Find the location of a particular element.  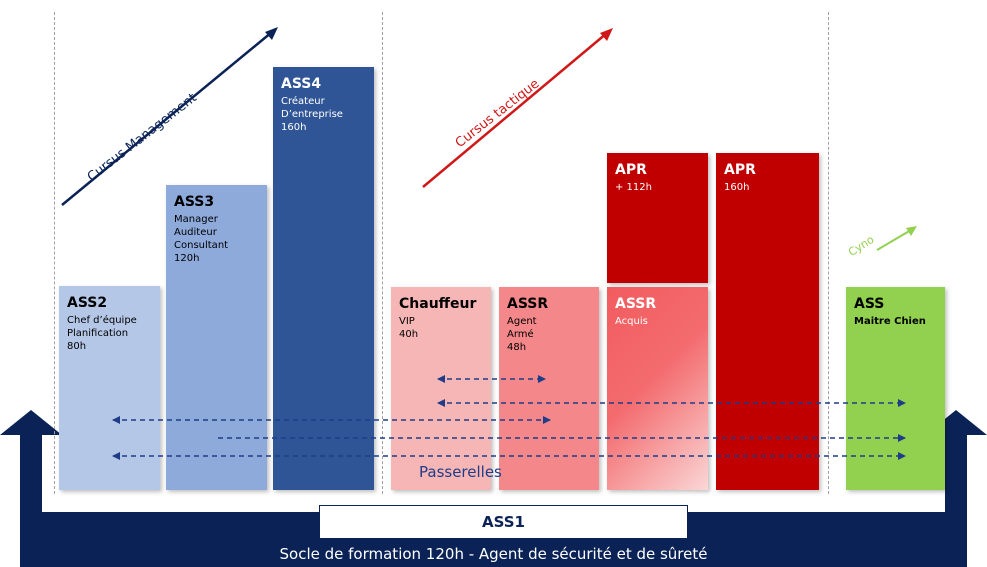

bar-ass2-desc: Chef d’équipe Planification 80h is located at coordinates (102, 333).